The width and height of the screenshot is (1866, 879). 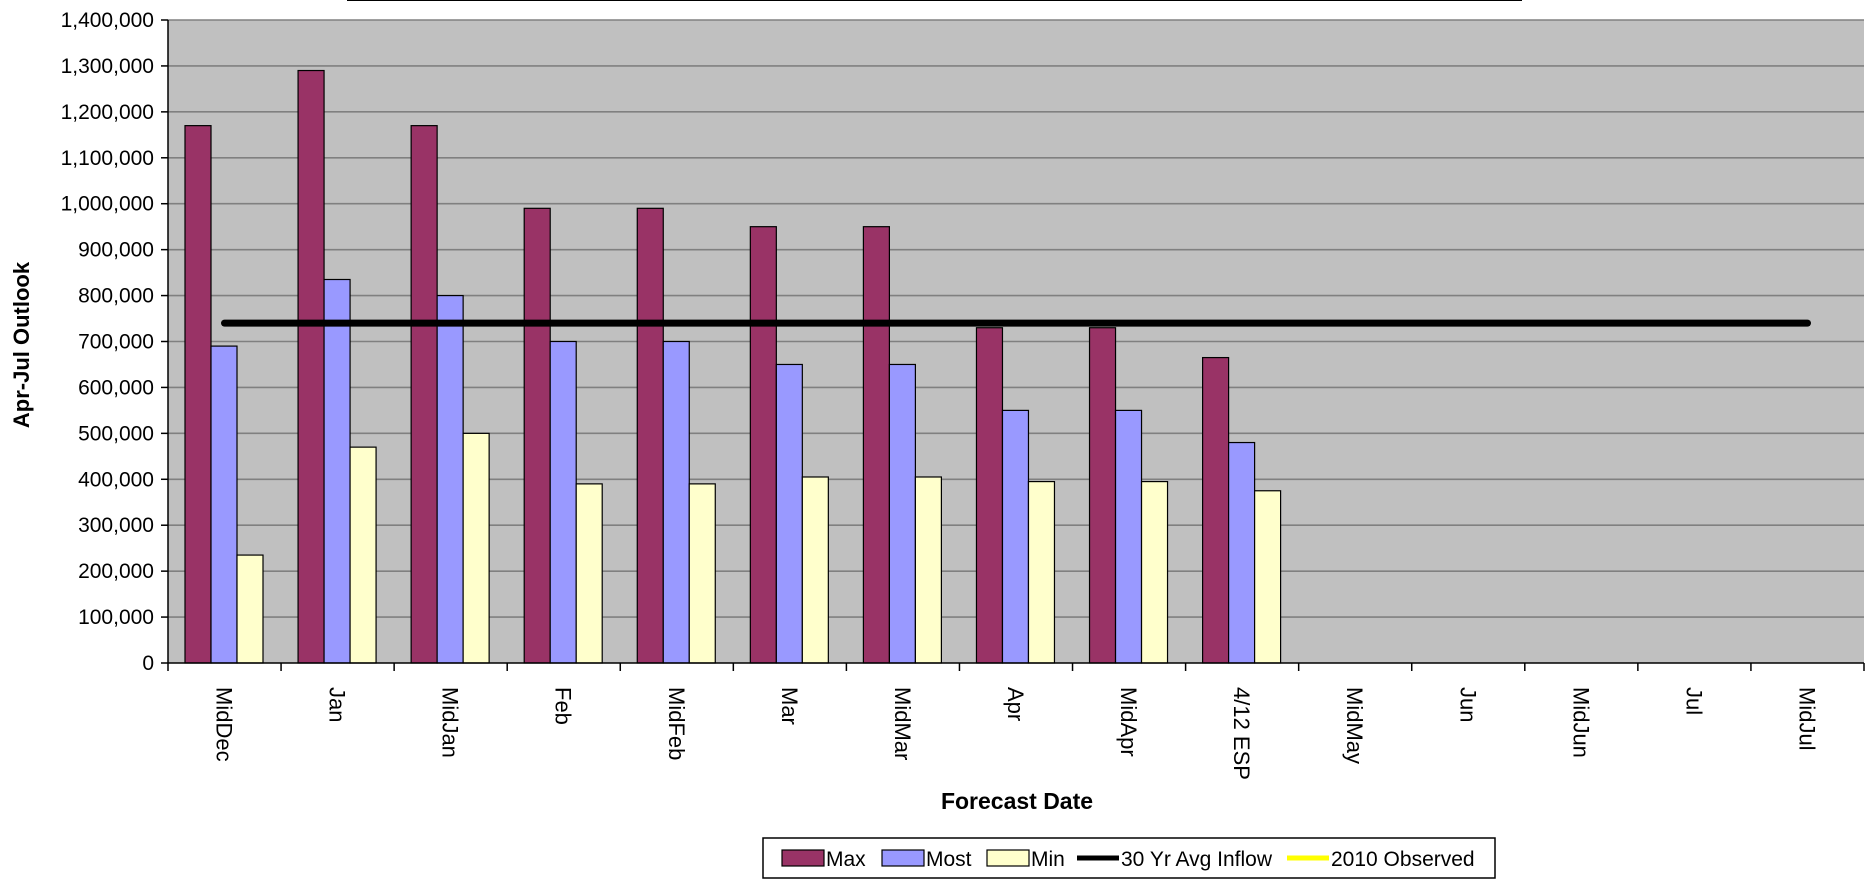 I want to click on legend-label-max: Max, so click(x=846, y=859).